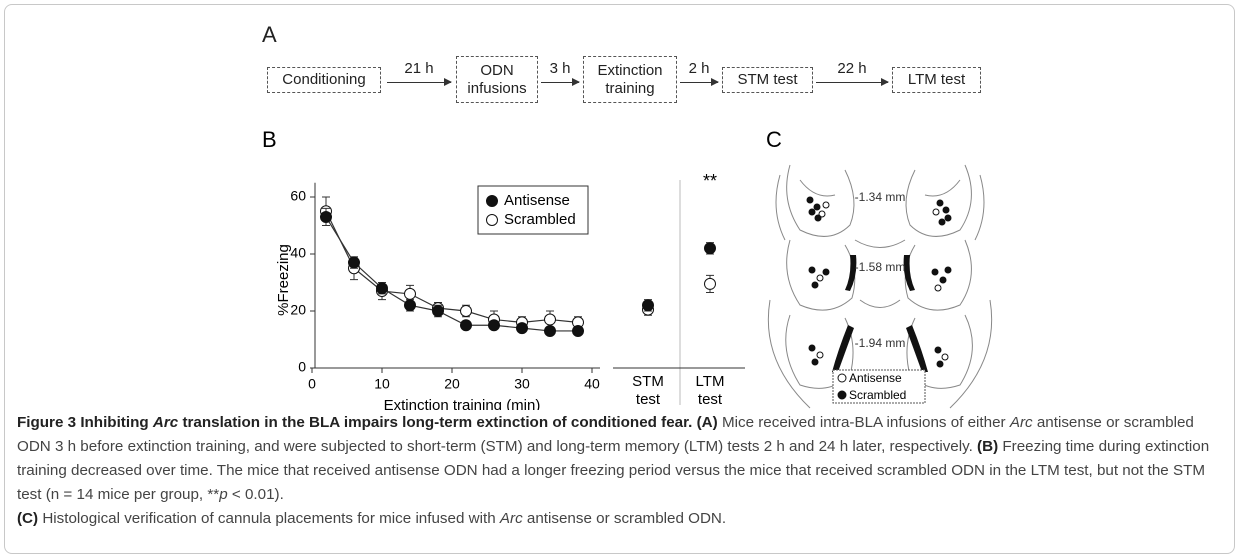 This screenshot has width=1239, height=558. What do you see at coordinates (419, 68) in the screenshot?
I see `interval-label: 21 h` at bounding box center [419, 68].